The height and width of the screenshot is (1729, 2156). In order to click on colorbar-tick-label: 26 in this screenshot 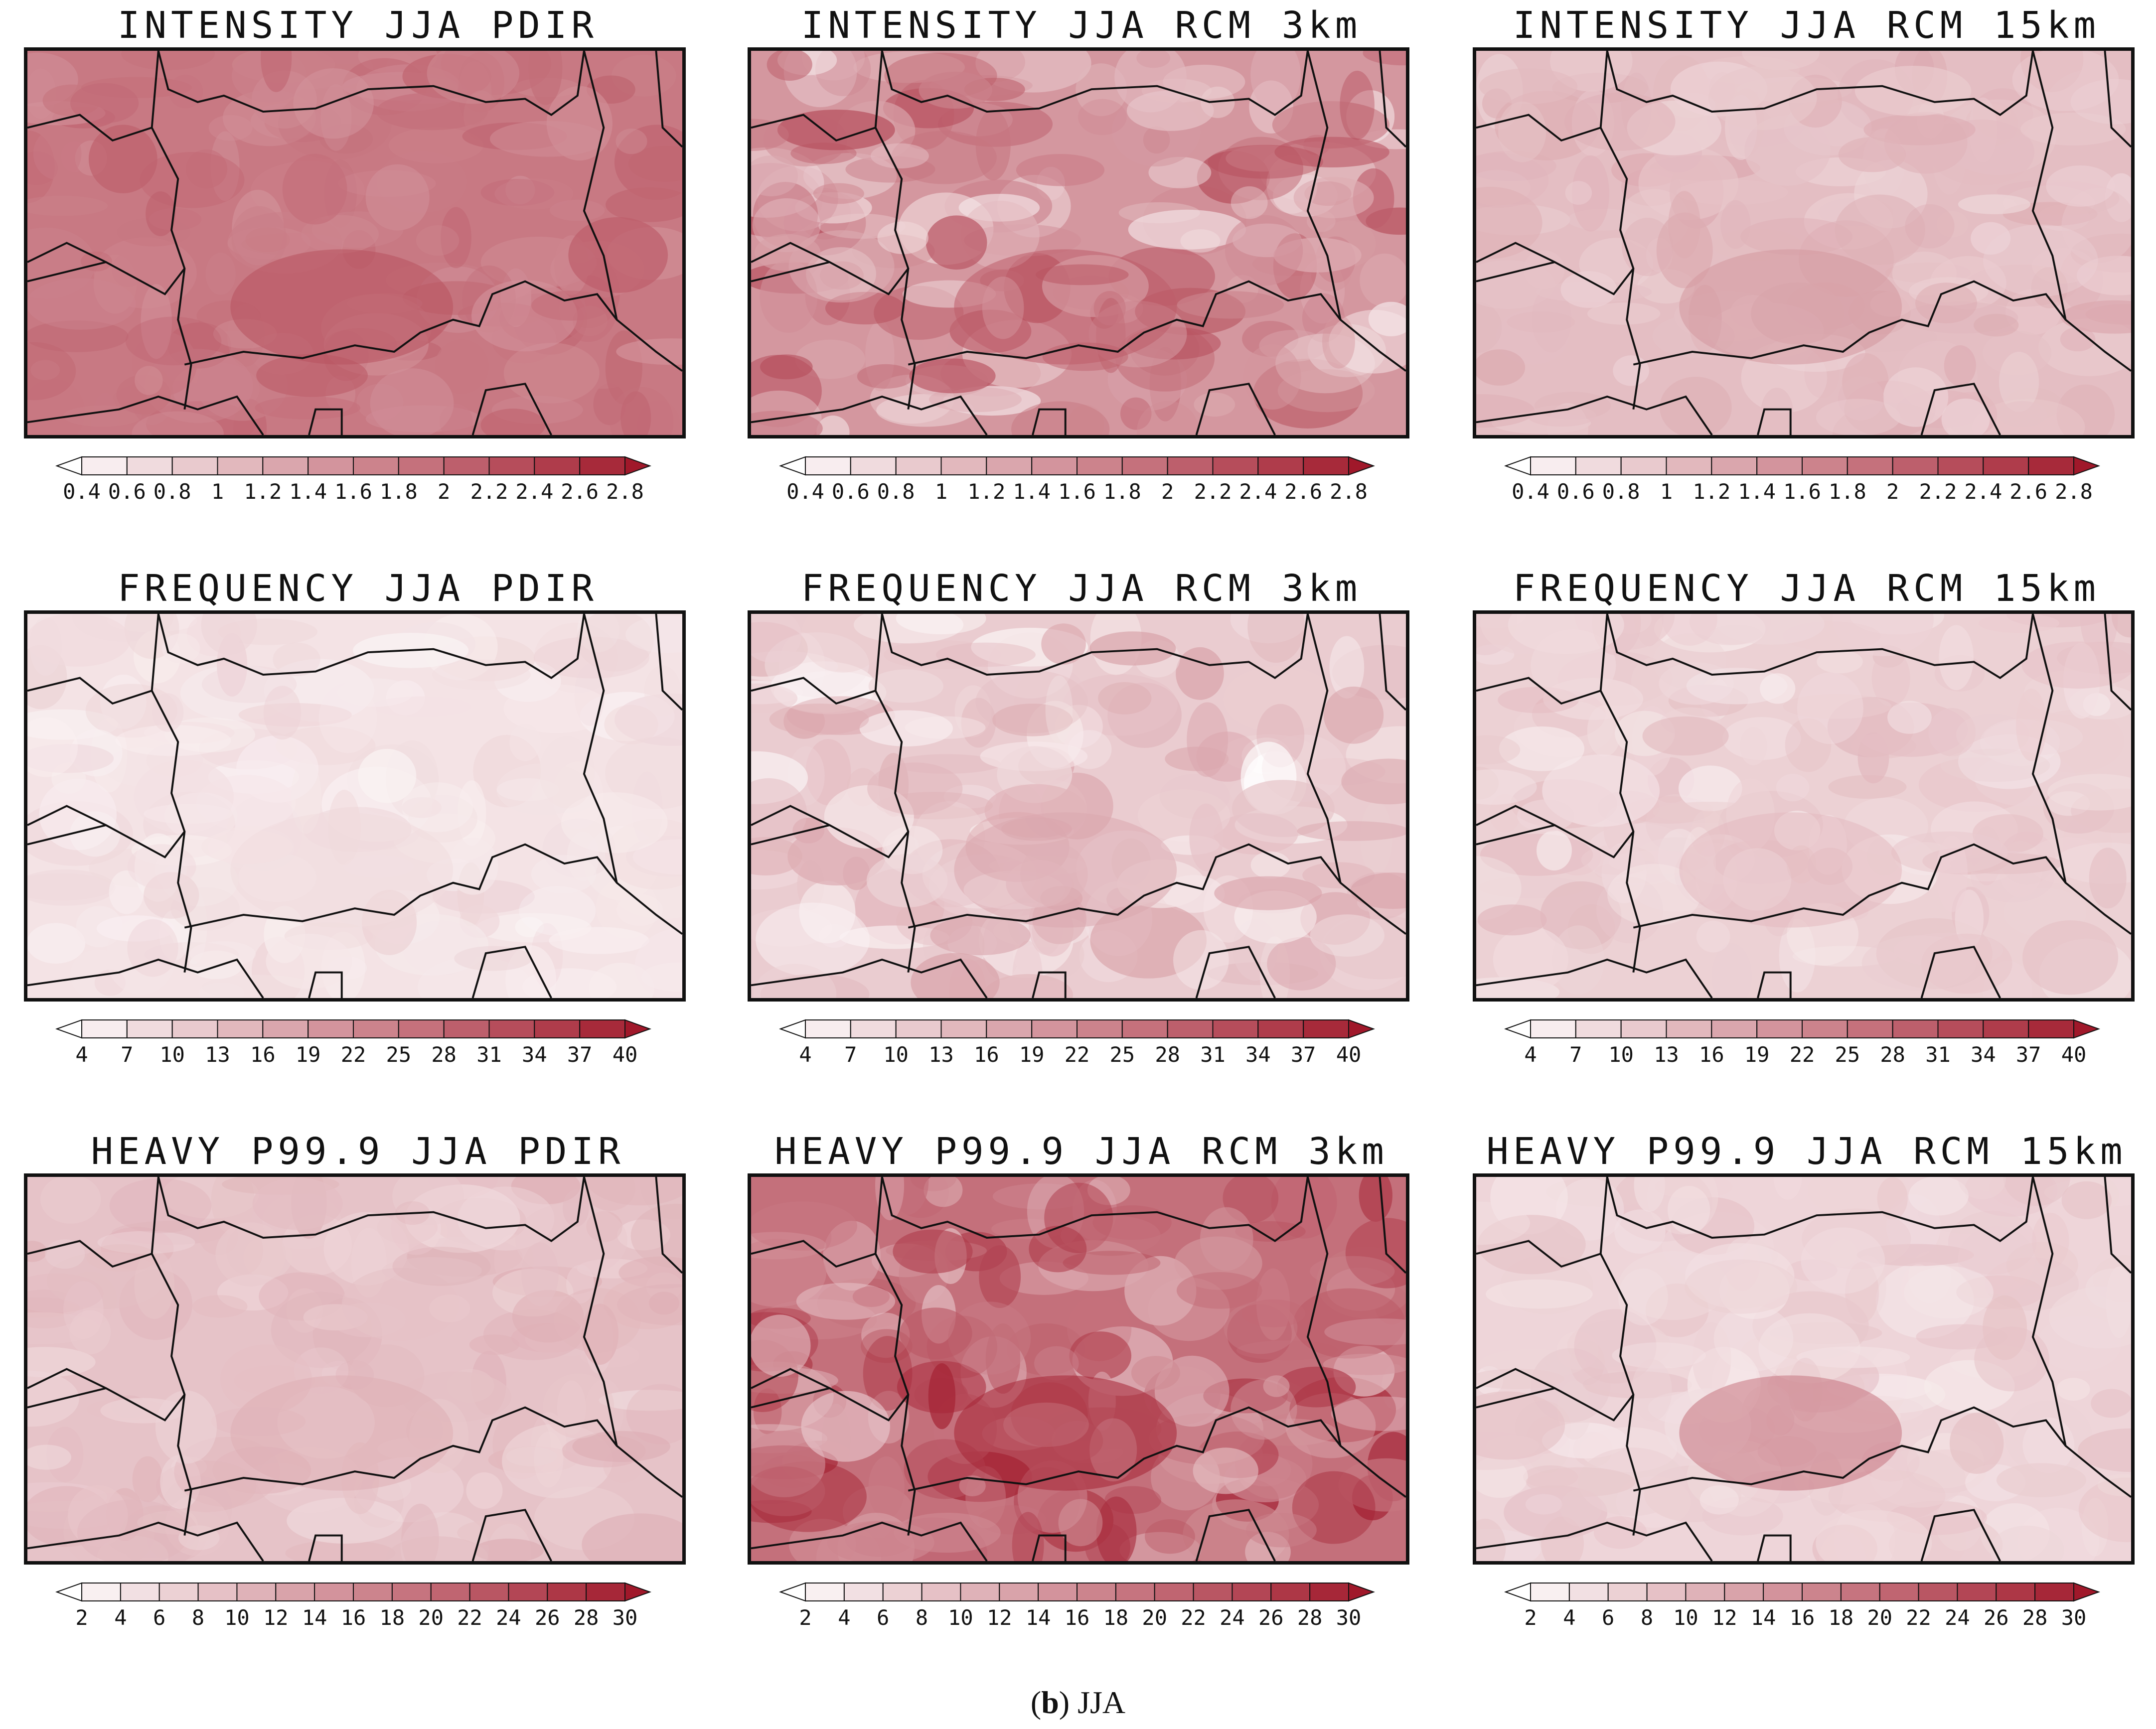, I will do `click(547, 1617)`.